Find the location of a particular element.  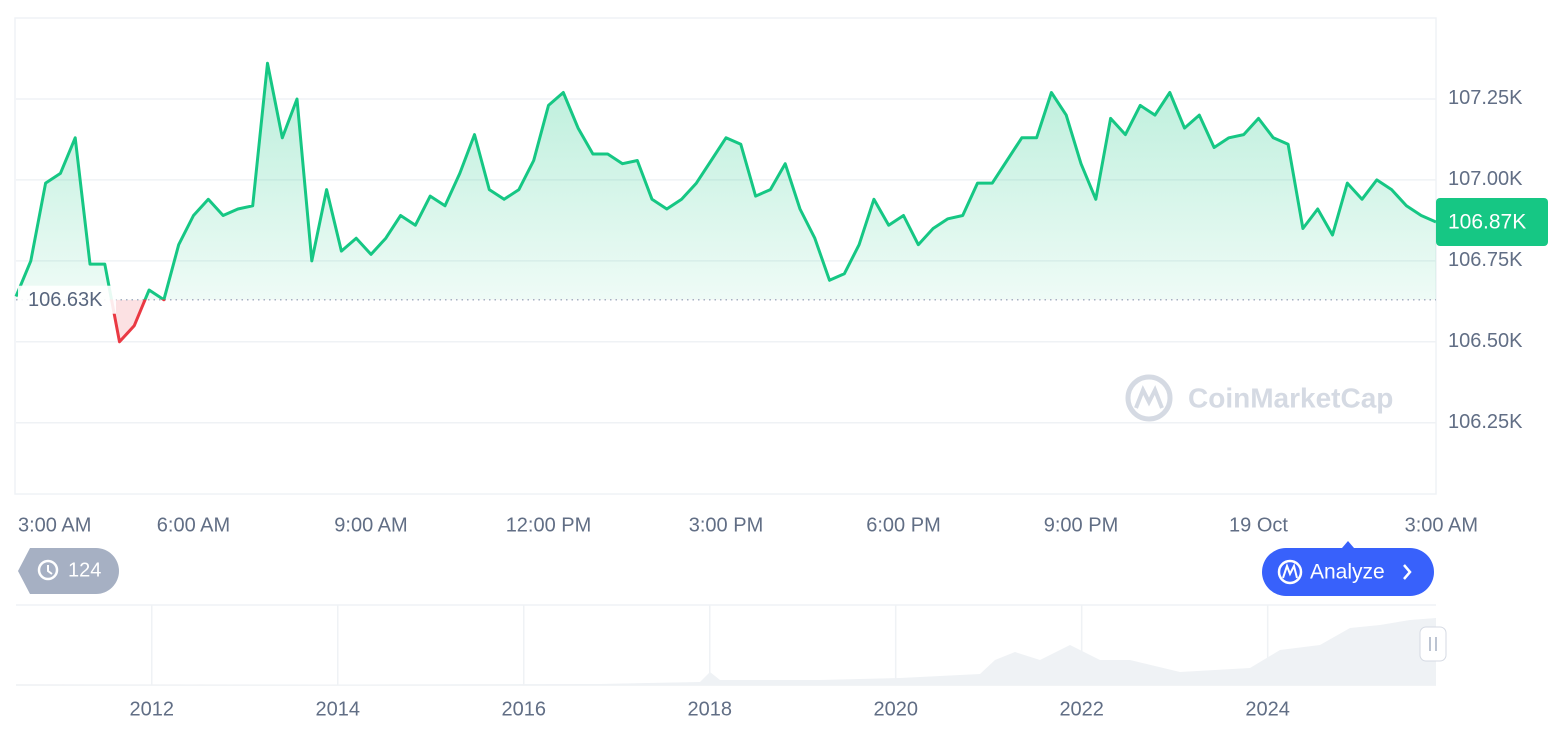

y-tick-label: 107.25K is located at coordinates (1485, 98).